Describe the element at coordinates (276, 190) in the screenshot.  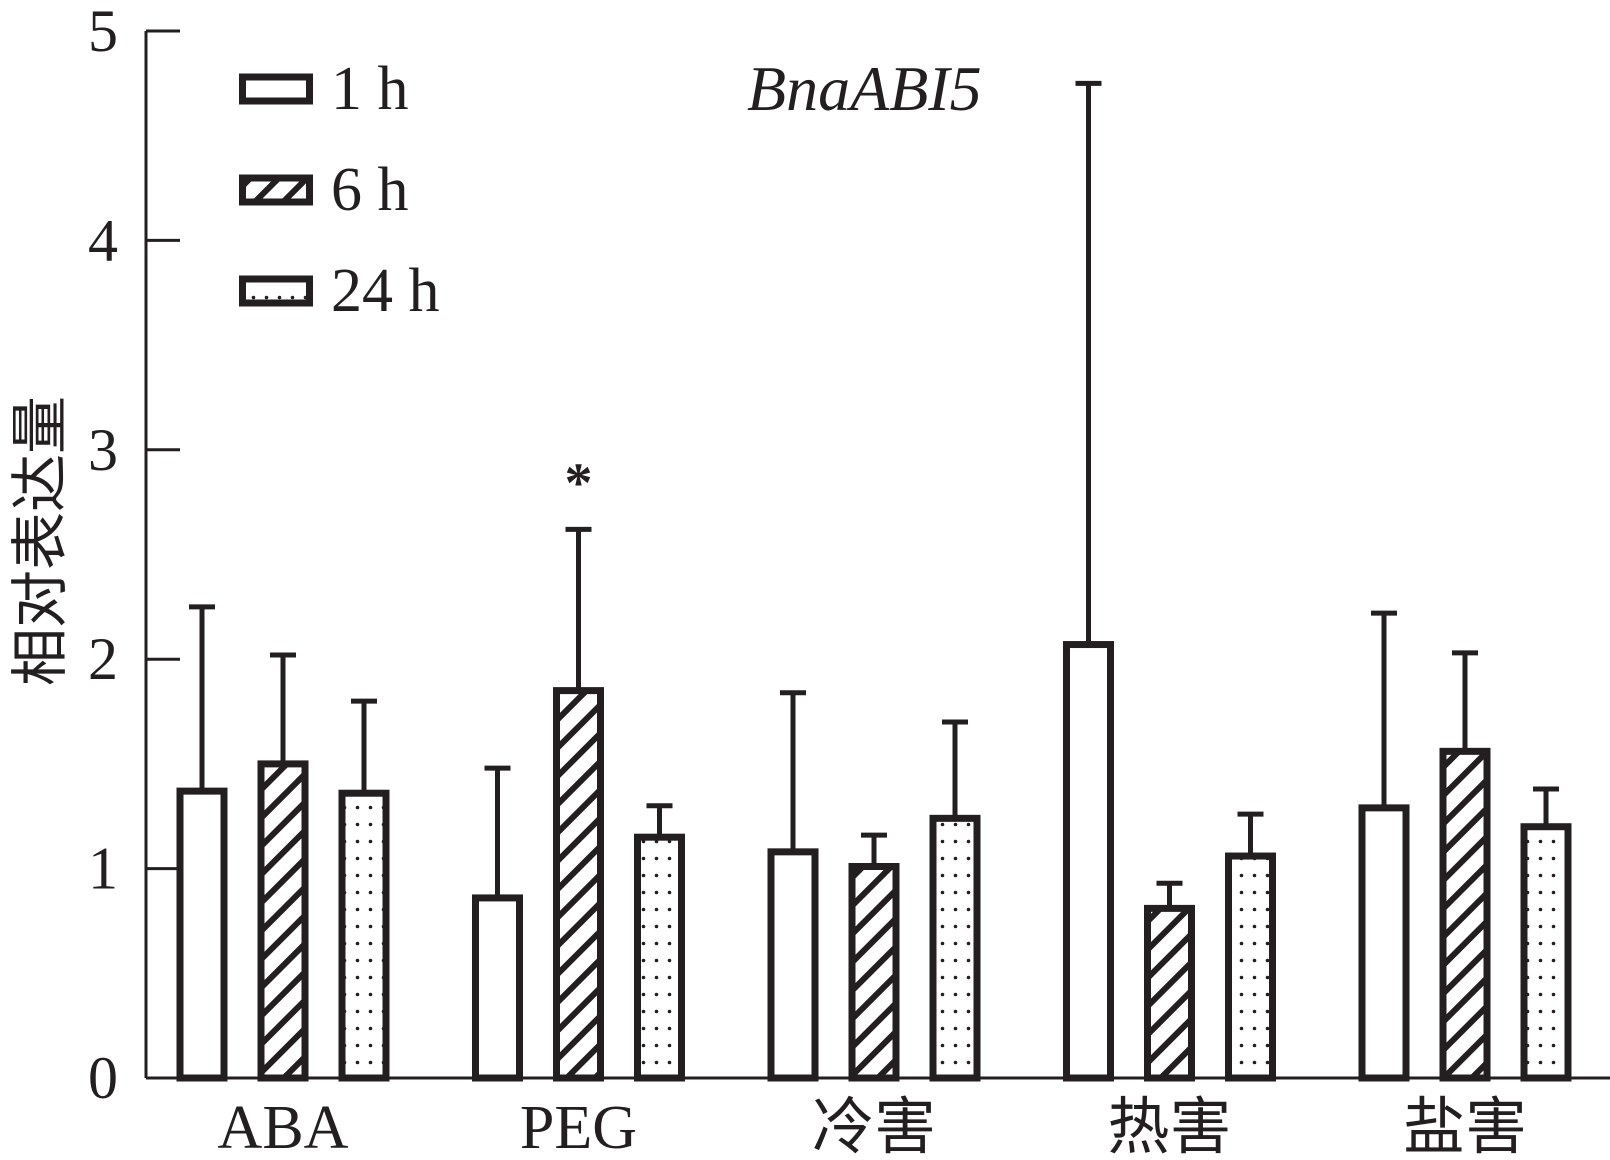
I see `legend-swatch-6h` at that location.